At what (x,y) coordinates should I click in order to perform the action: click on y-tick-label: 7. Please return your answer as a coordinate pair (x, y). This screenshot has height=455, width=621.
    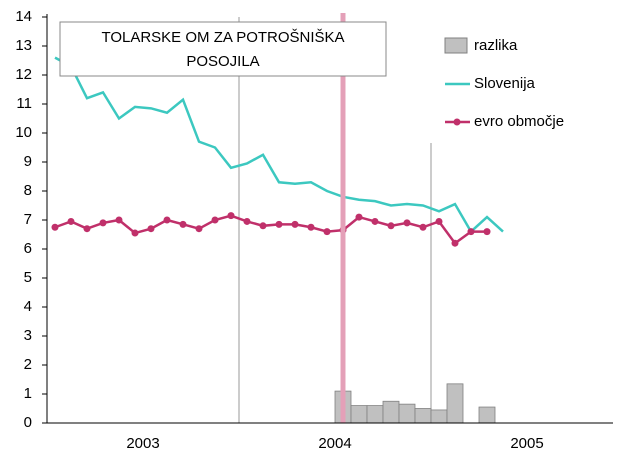
    Looking at the image, I should click on (28, 219).